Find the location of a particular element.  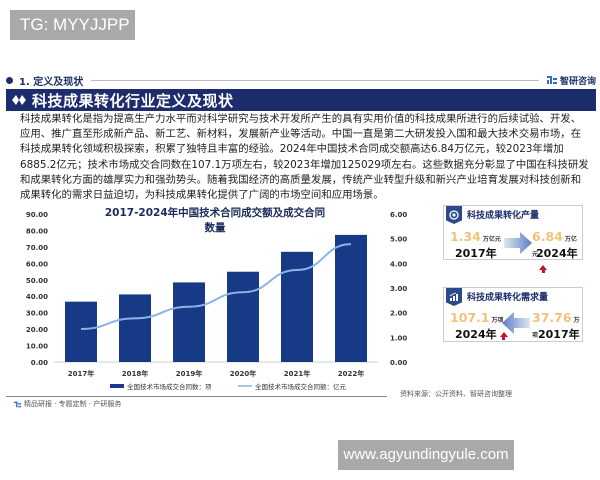

target-icon is located at coordinates (454, 215).